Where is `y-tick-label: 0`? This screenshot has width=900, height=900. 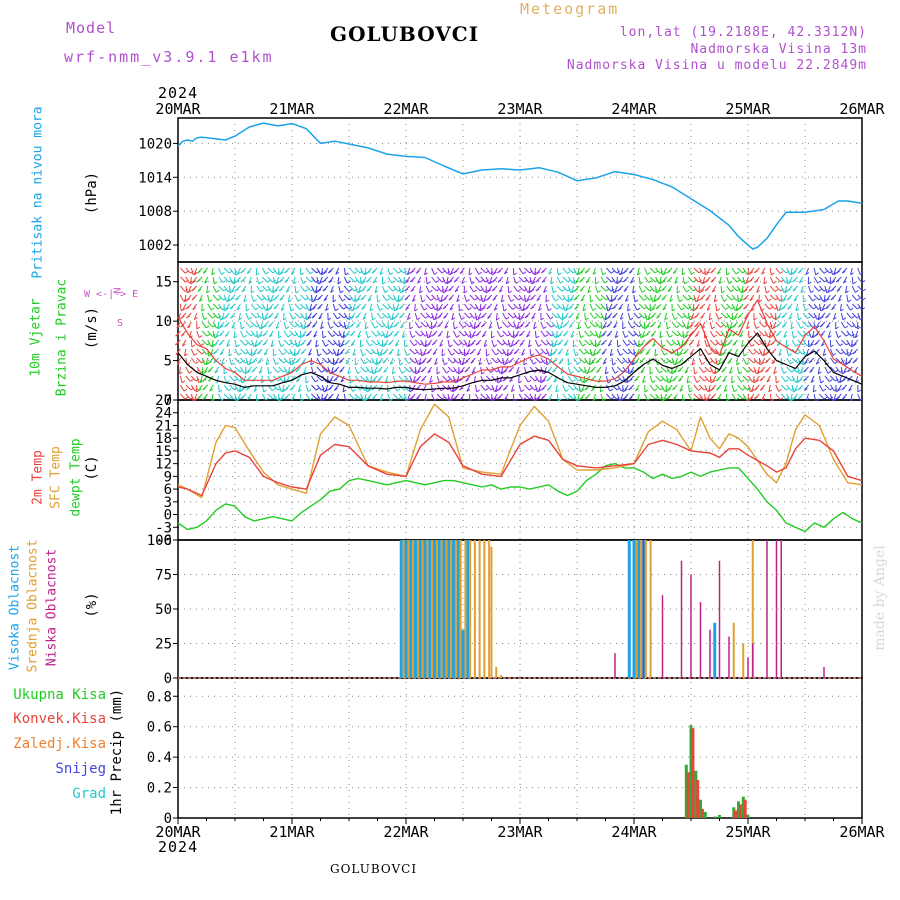
y-tick-label: 0 is located at coordinates (168, 401).